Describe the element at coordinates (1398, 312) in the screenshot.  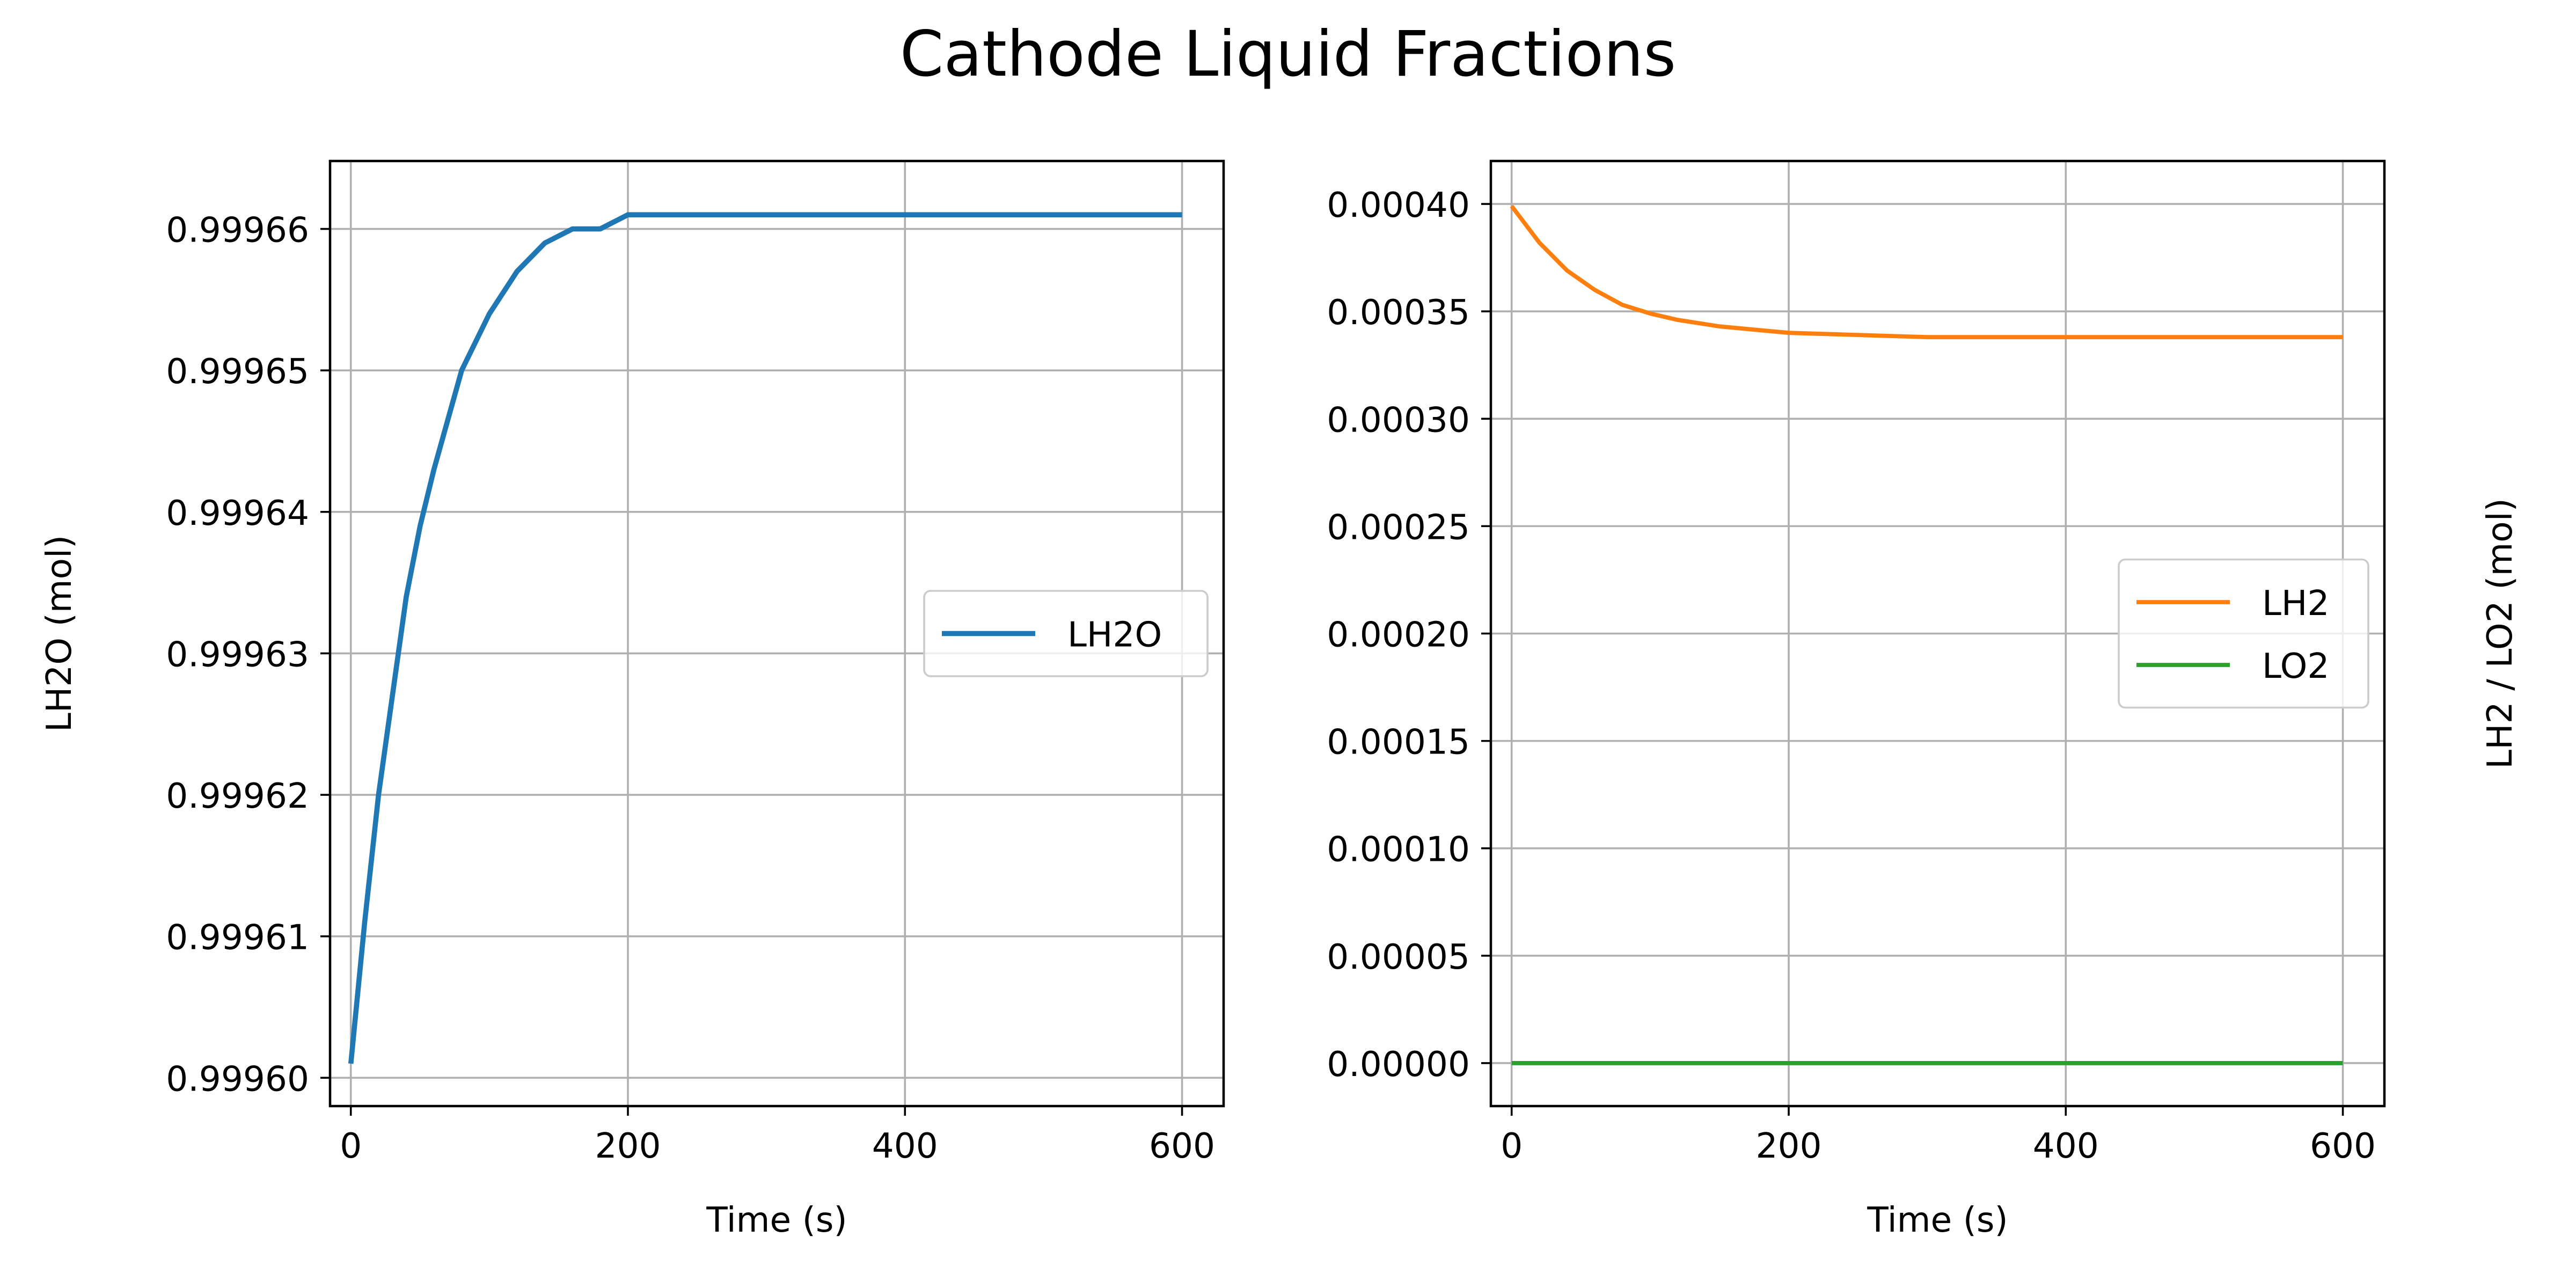
I see `y-tick-label: 0.00035` at that location.